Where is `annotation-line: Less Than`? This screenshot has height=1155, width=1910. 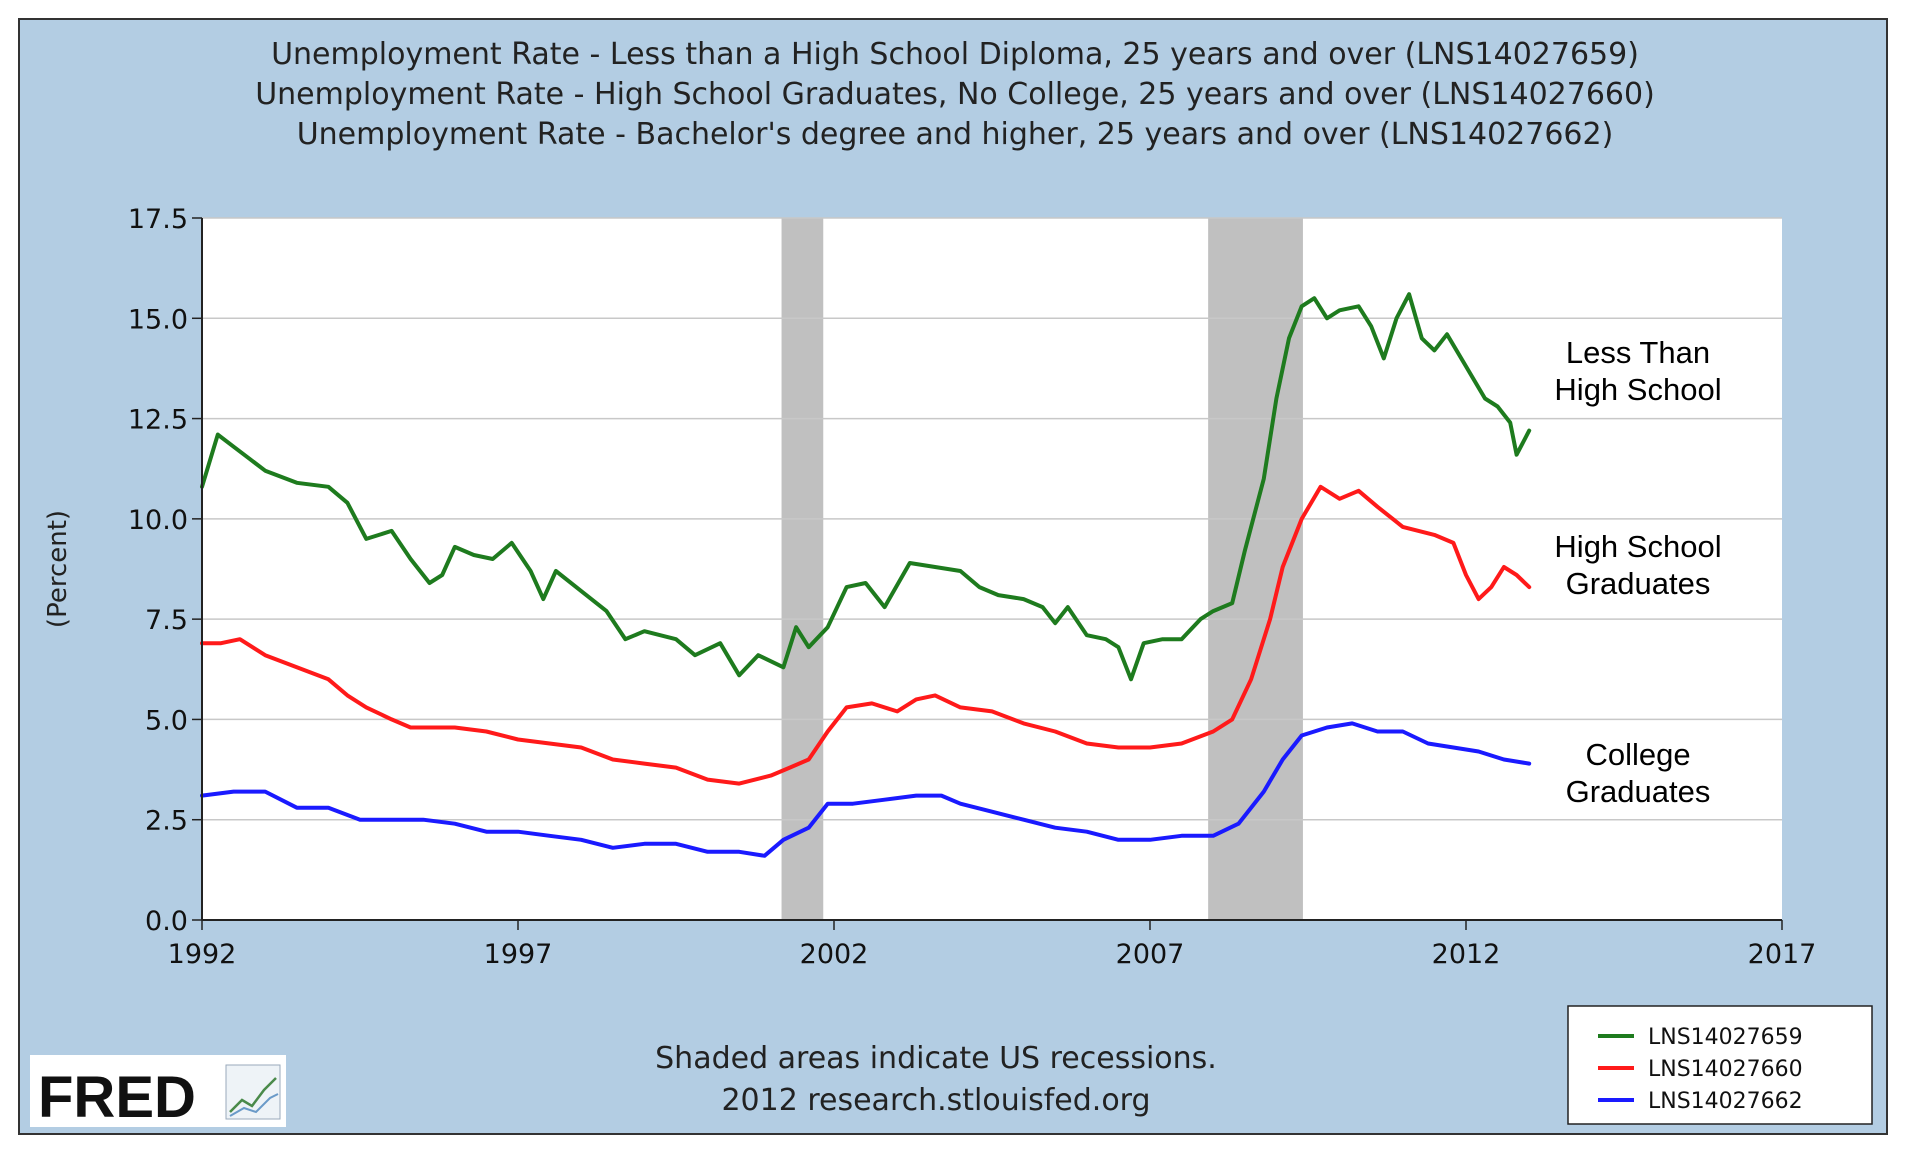
annotation-line: Less Than is located at coordinates (1638, 352).